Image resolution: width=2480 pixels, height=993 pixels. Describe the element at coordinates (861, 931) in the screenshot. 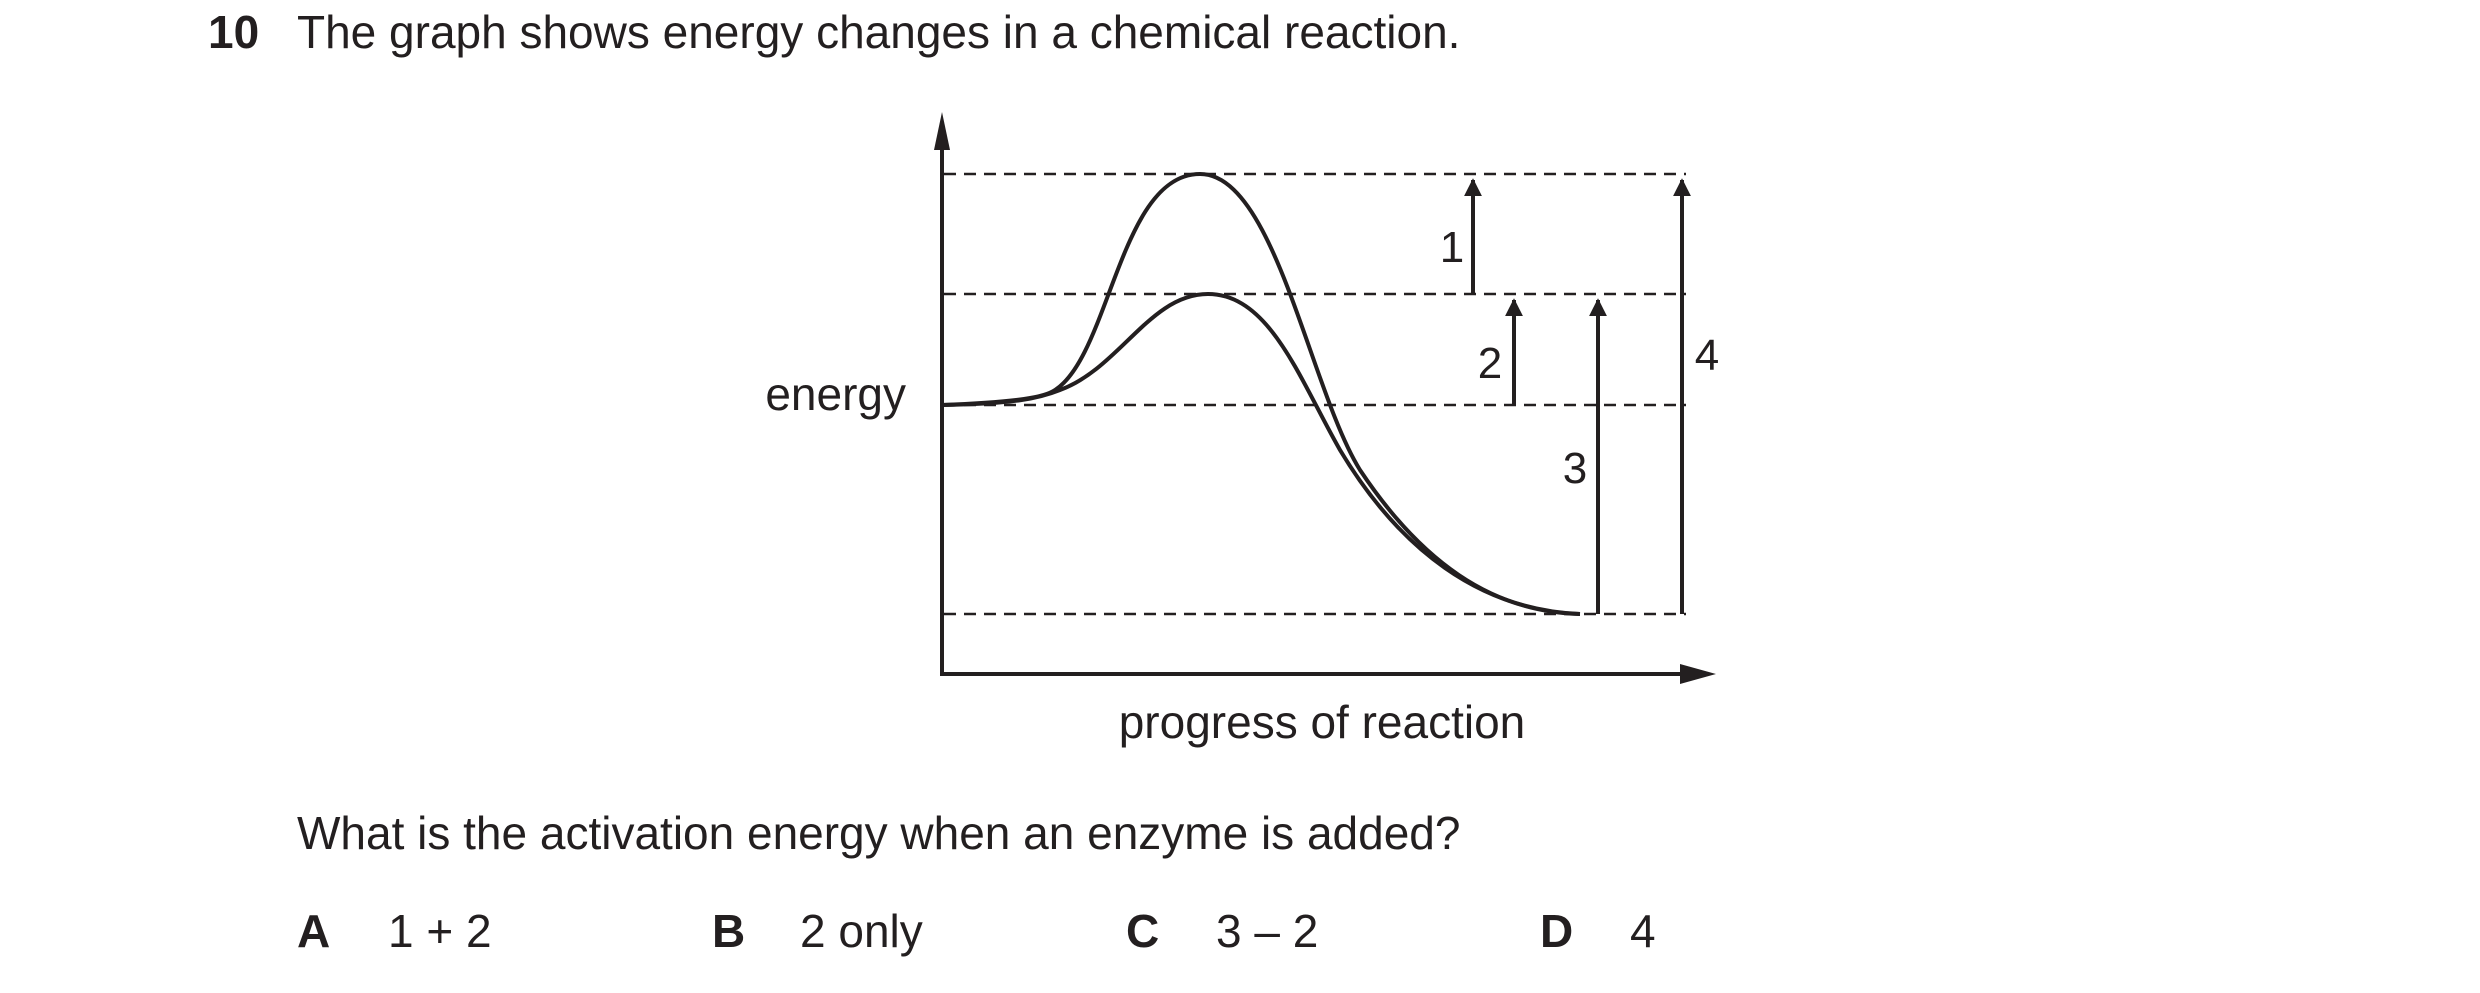

I see `option-b-text: 2 only` at that location.